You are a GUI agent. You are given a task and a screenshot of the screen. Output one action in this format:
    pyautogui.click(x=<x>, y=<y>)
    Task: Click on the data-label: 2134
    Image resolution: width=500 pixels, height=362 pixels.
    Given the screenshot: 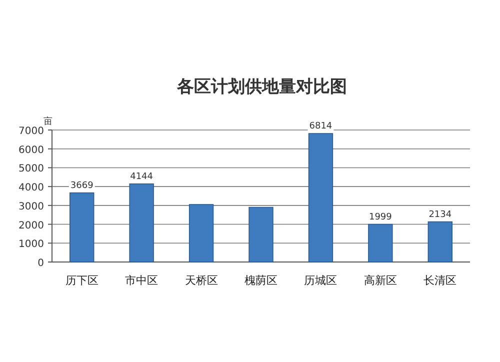 What is the action you would take?
    pyautogui.click(x=440, y=215)
    